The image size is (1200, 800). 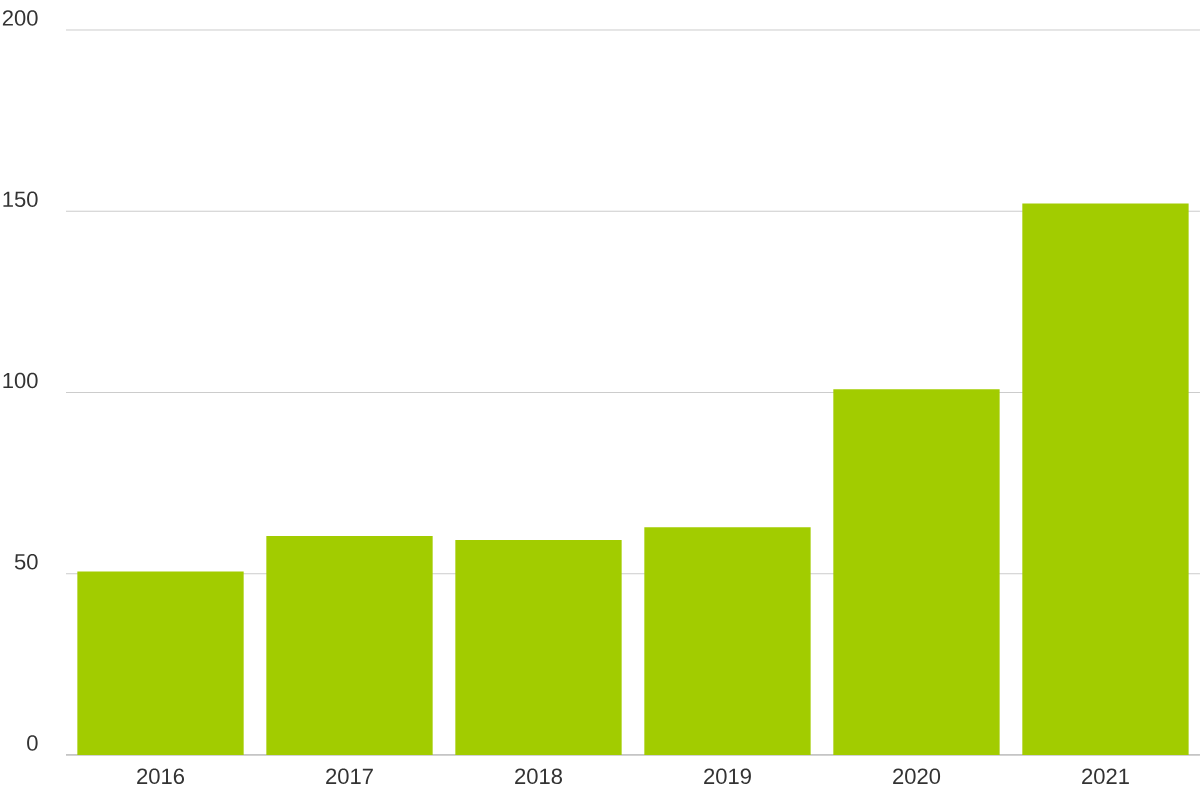 What do you see at coordinates (727, 776) in the screenshot?
I see `x-tick-label: 2019` at bounding box center [727, 776].